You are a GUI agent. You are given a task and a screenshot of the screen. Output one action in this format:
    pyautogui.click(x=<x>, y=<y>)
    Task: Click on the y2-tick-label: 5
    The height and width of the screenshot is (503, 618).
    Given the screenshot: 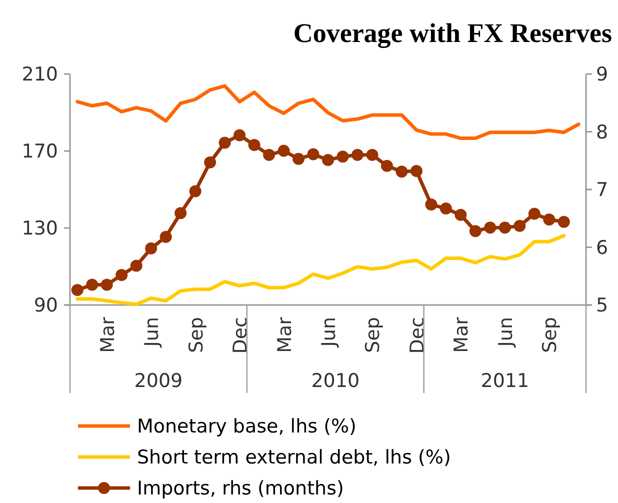 What is the action you would take?
    pyautogui.click(x=602, y=305)
    